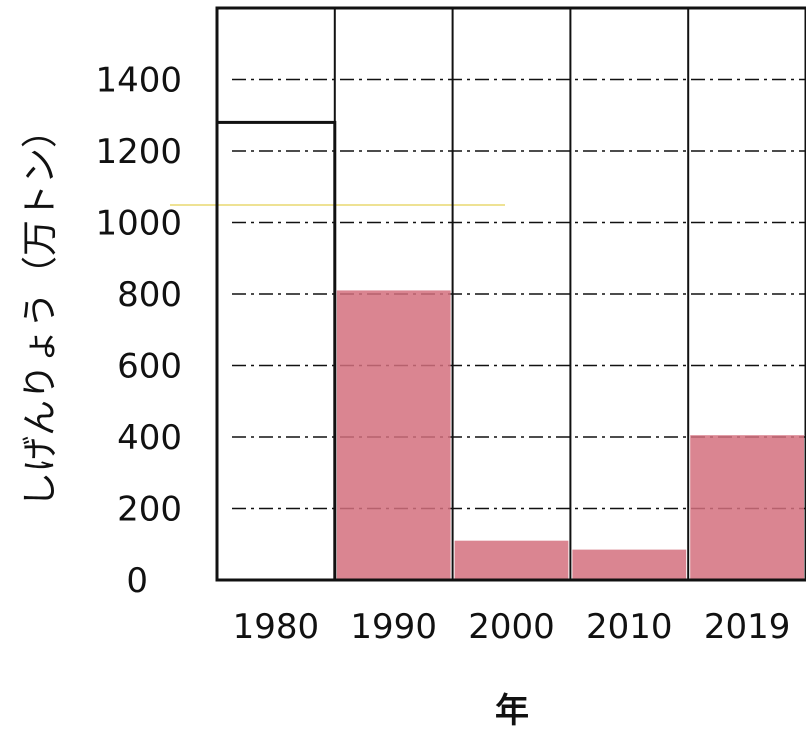 The height and width of the screenshot is (751, 806). What do you see at coordinates (138, 81) in the screenshot?
I see `y-tick-1400: 1400` at bounding box center [138, 81].